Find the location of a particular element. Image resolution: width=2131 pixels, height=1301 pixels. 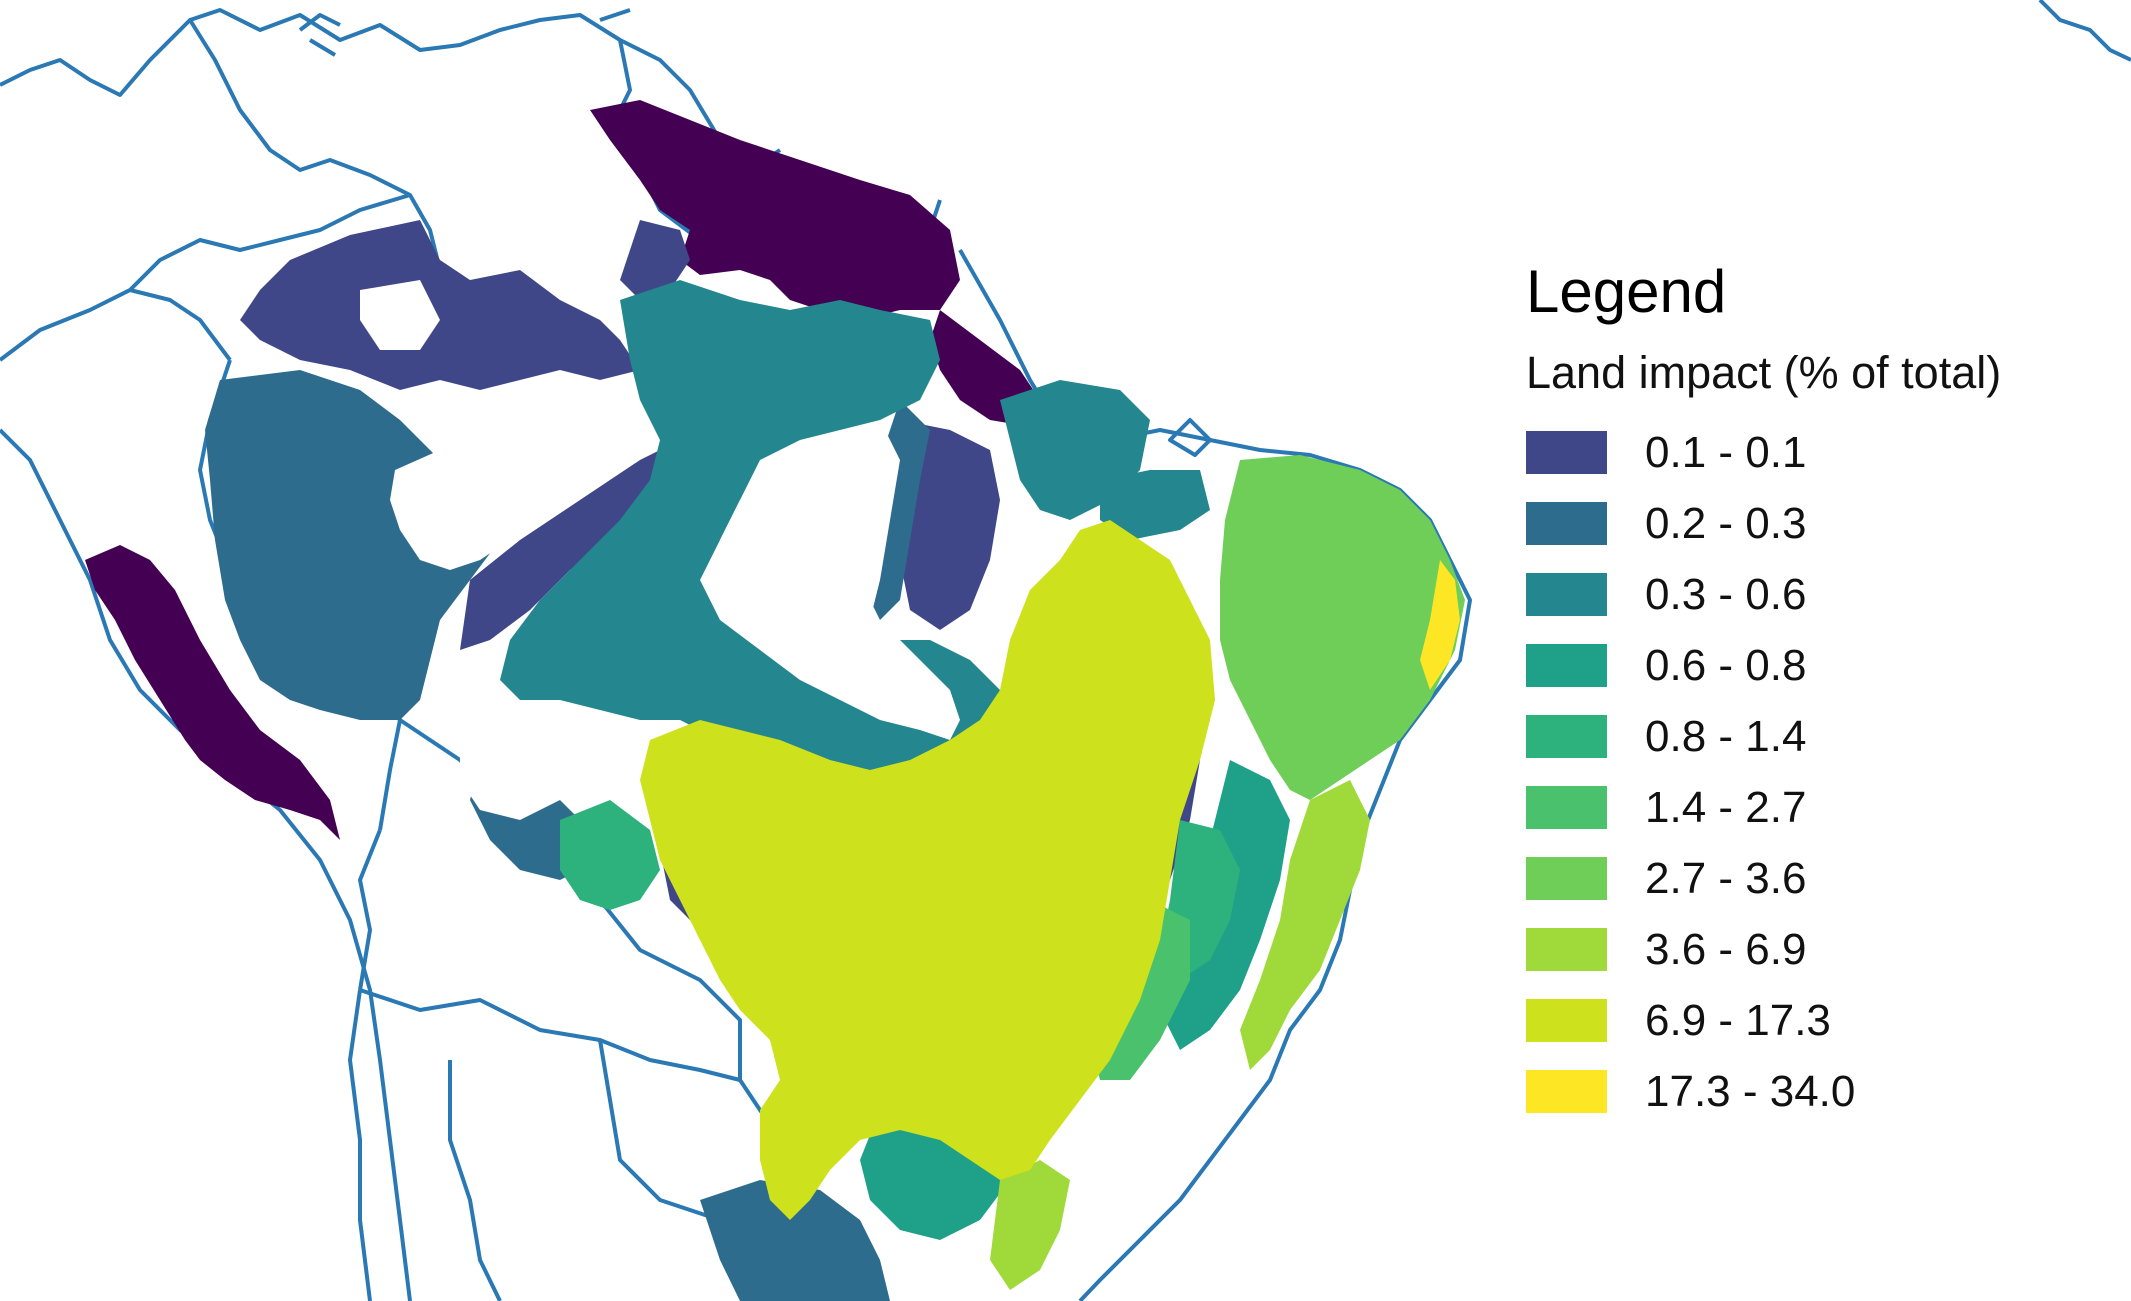

nodata-central is located at coordinates (810, 530).